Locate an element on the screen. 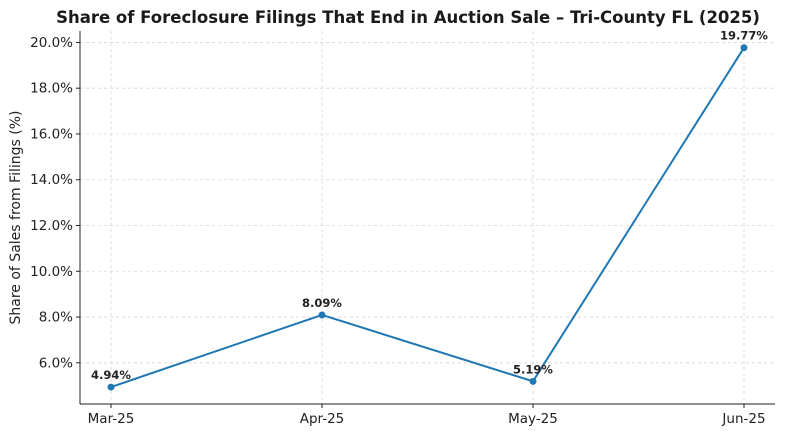  y-tick-label: 14.0% is located at coordinates (51, 180).